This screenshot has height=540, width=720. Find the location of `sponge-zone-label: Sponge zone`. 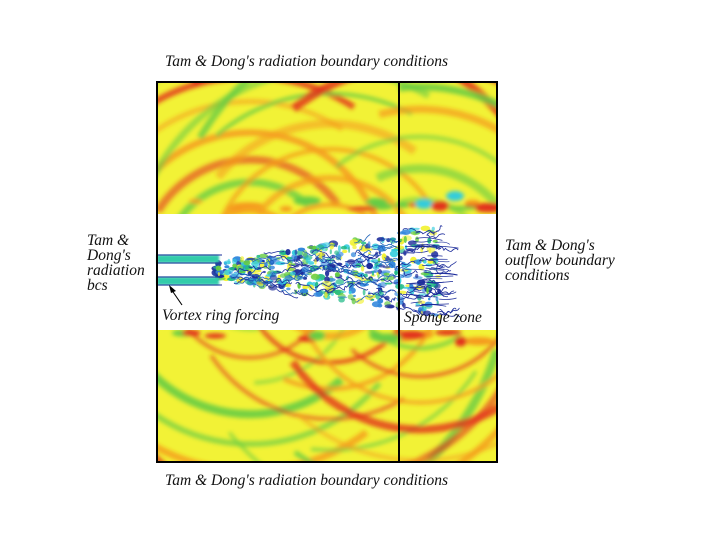

sponge-zone-label: Sponge zone is located at coordinates (443, 317).